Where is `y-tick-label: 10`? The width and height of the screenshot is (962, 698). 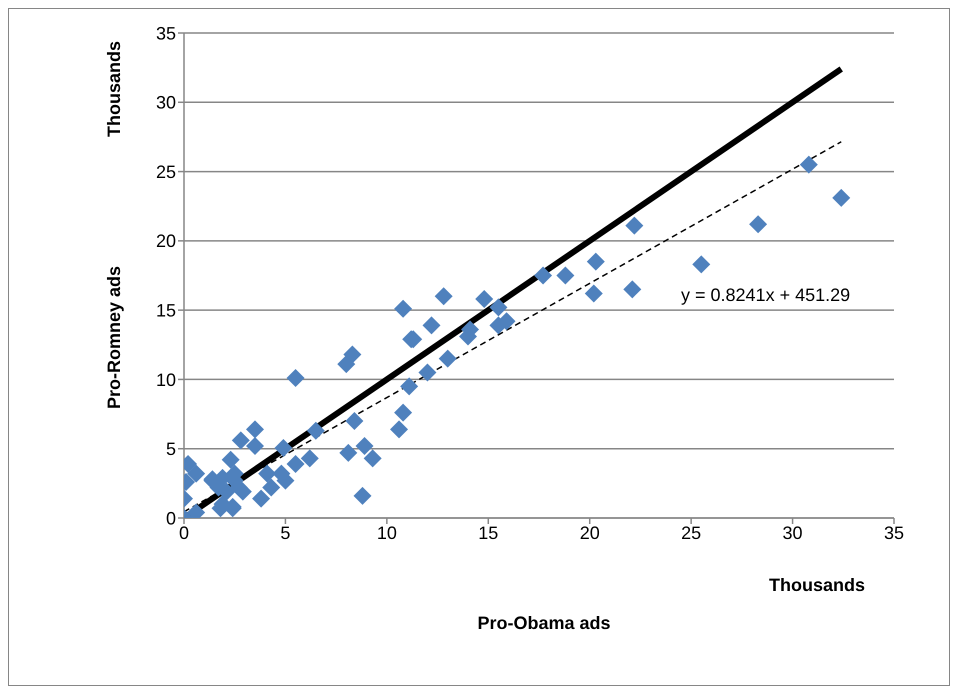 y-tick-label: 10 is located at coordinates (166, 380).